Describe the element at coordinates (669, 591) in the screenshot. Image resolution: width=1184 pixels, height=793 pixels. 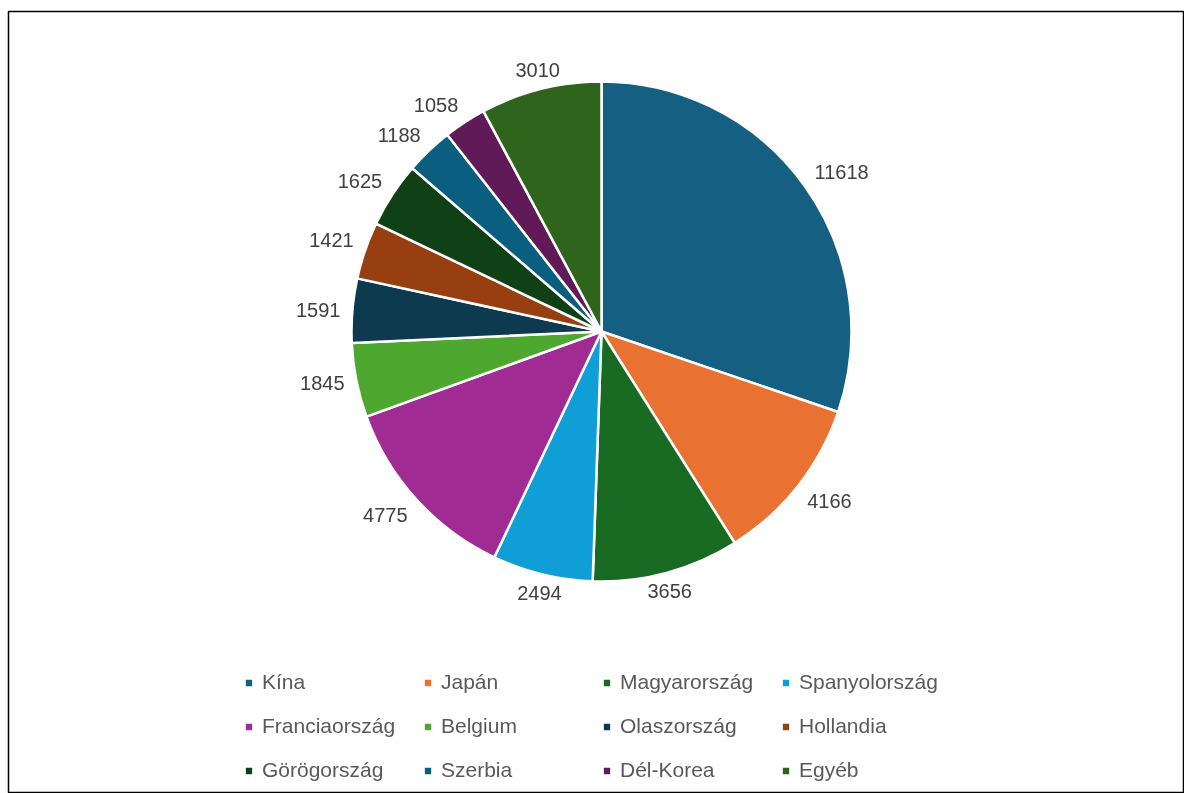
I see `data-label: 3656` at that location.